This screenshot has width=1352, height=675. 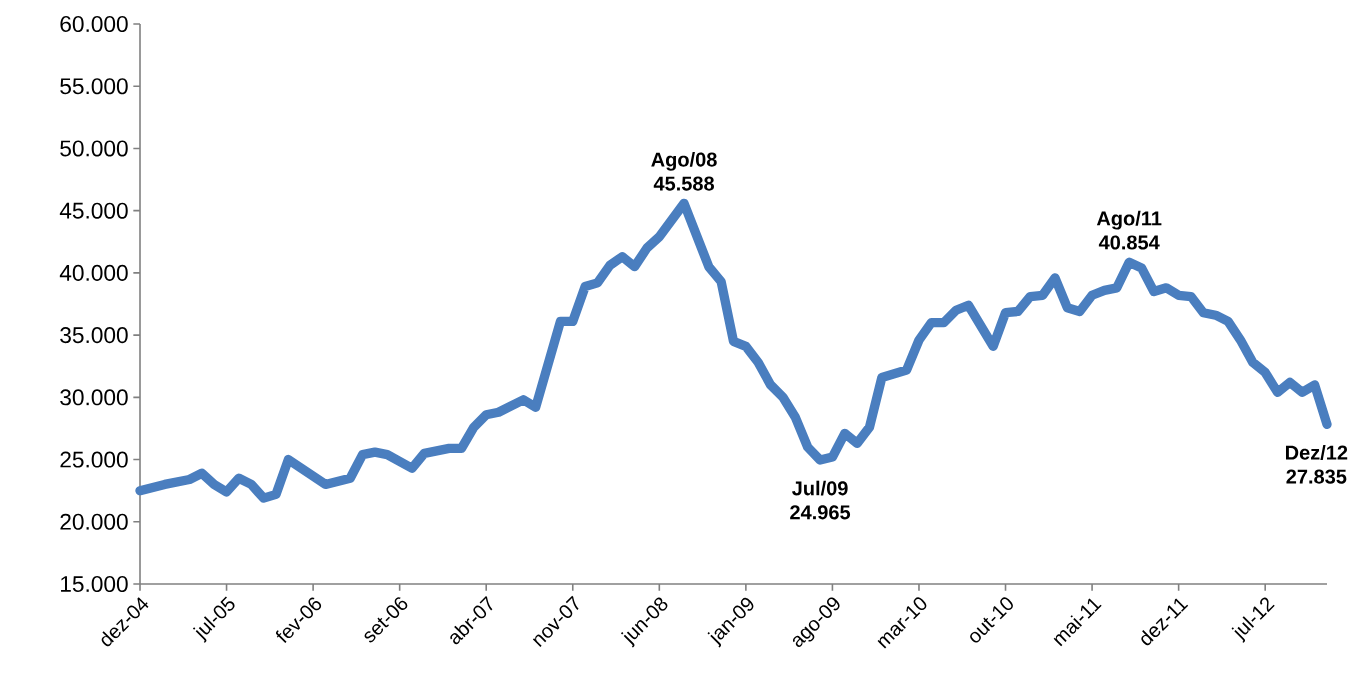 I want to click on annotation: Ago/08, so click(x=684, y=161).